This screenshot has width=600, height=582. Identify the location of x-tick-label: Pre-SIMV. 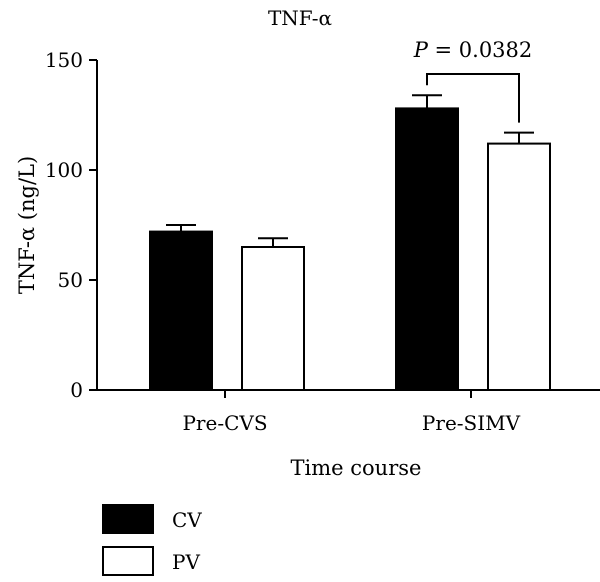
(471, 423).